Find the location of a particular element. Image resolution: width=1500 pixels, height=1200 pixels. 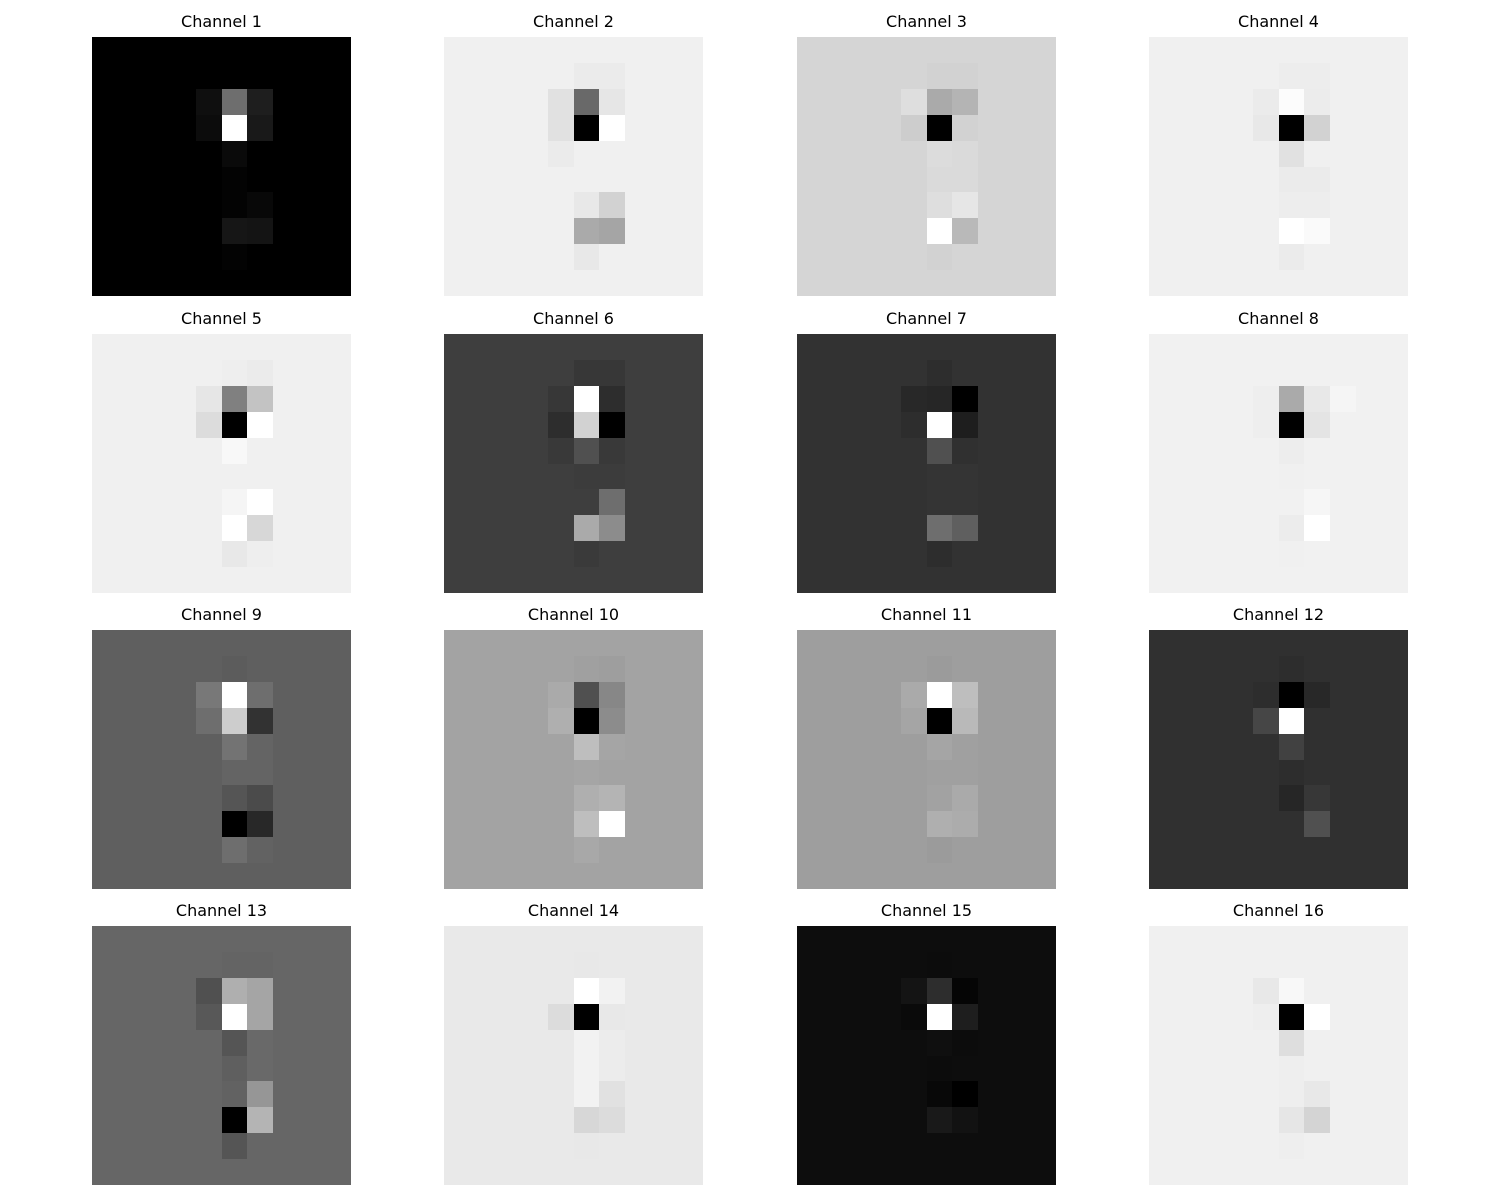

panel-title: Channel 16 is located at coordinates (1278, 910).